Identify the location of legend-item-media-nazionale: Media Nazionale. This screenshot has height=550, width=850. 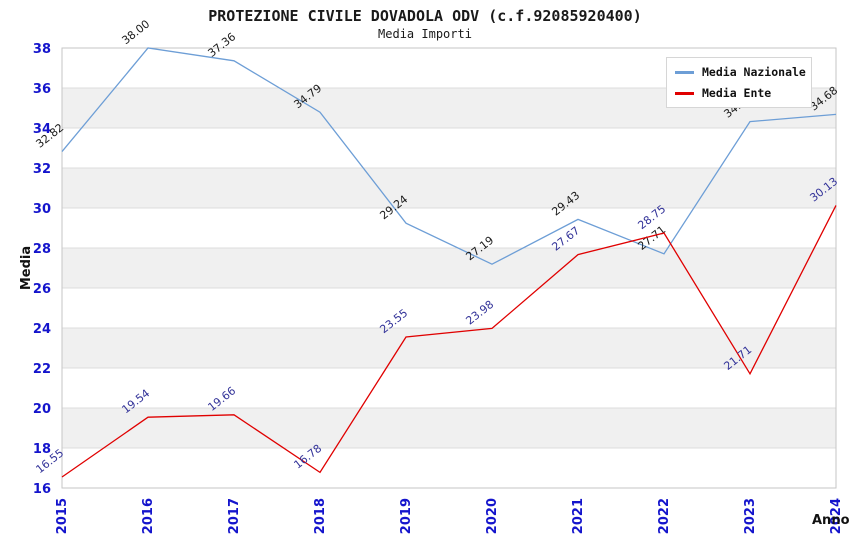
(740, 72).